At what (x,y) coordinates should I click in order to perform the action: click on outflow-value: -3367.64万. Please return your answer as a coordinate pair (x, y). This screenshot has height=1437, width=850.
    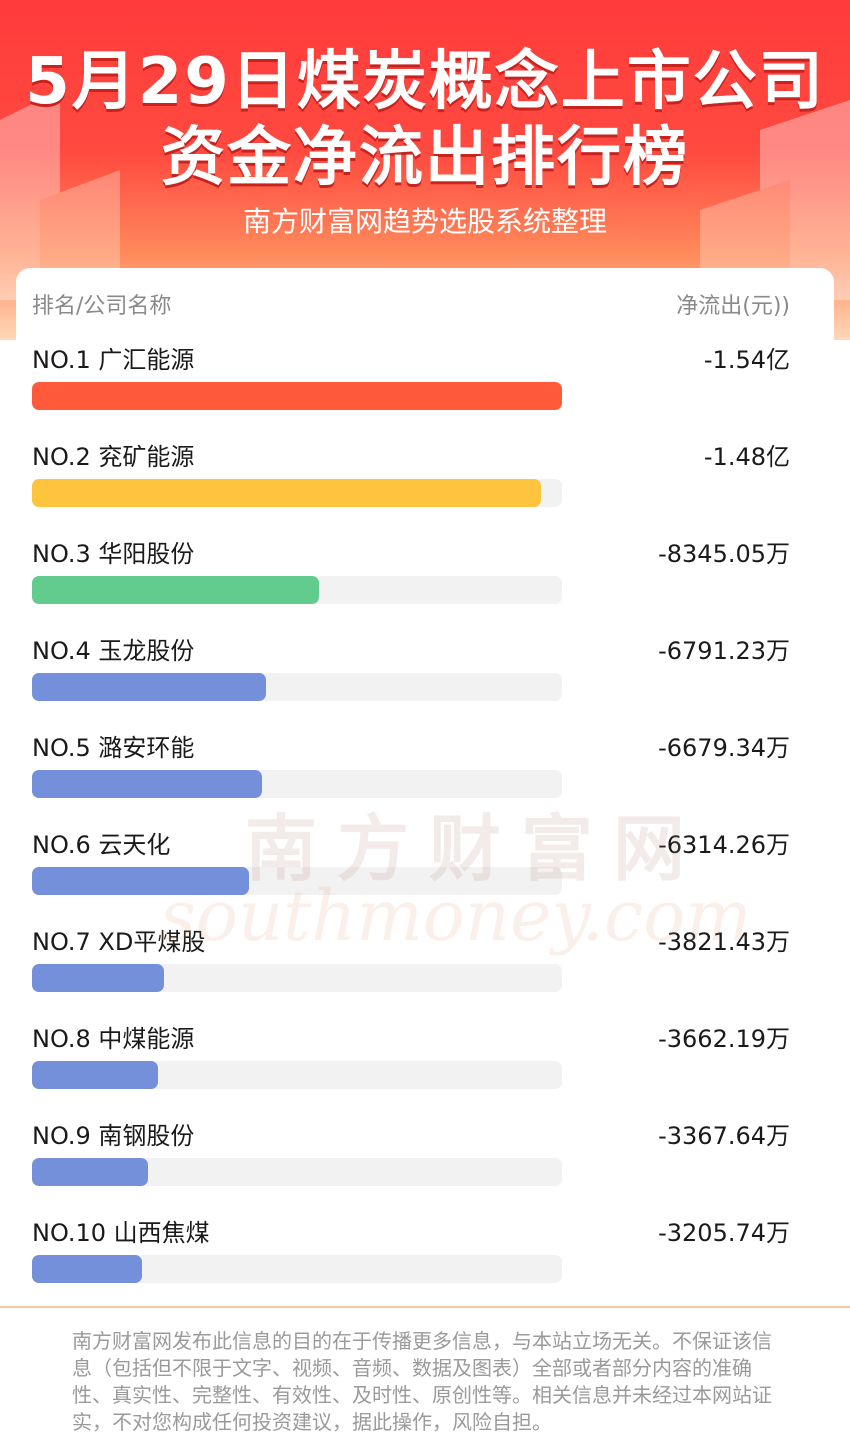
    Looking at the image, I should click on (724, 1136).